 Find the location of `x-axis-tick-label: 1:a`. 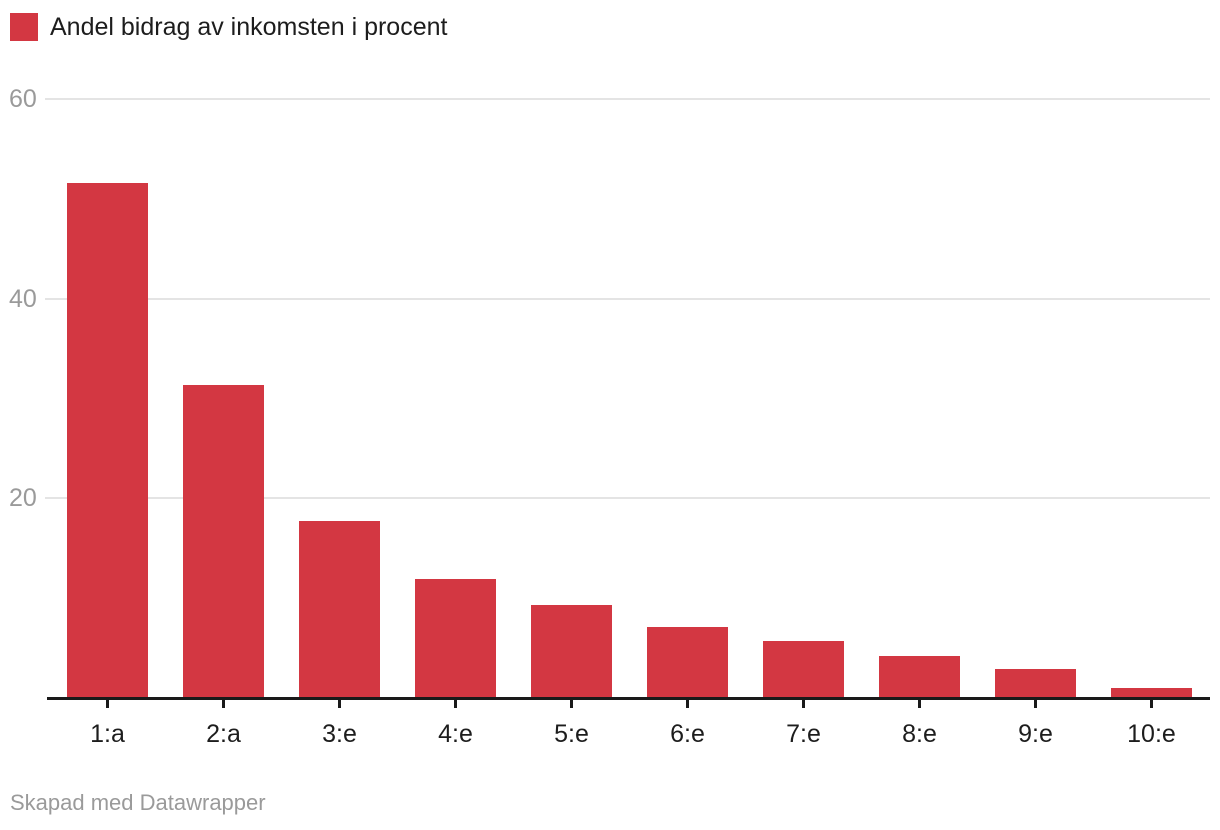

x-axis-tick-label: 1:a is located at coordinates (107, 734).